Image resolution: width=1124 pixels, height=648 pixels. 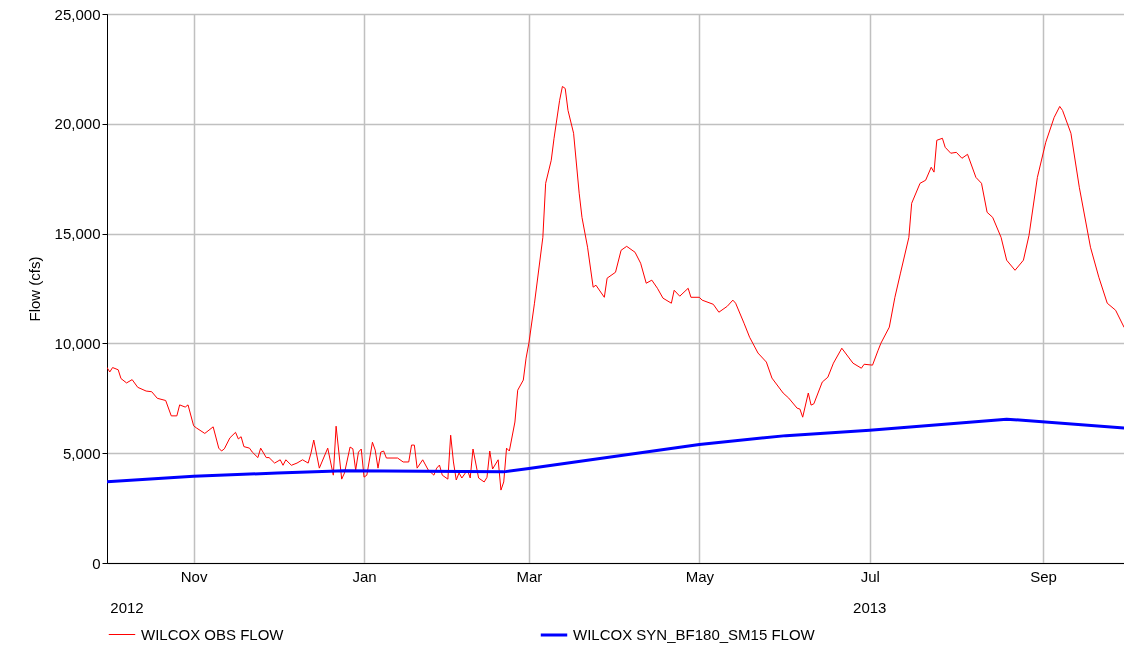 I want to click on y-tick-label: 25,000, so click(x=77, y=14).